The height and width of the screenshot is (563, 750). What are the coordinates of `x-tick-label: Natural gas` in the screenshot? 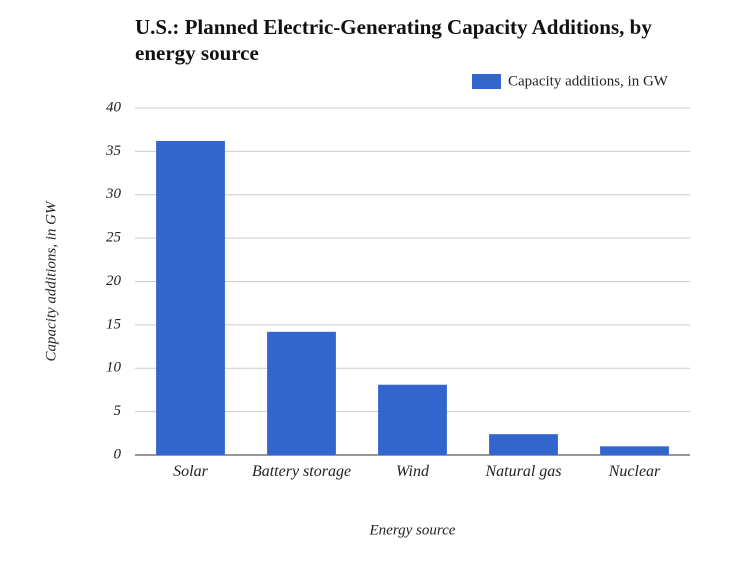 It's located at (523, 471).